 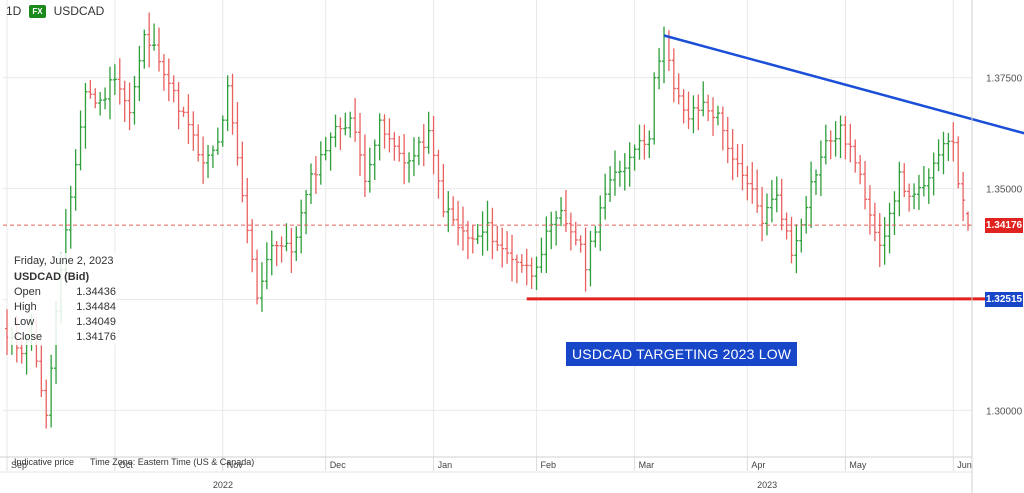 What do you see at coordinates (14, 11) in the screenshot?
I see `interval-label: 1D` at bounding box center [14, 11].